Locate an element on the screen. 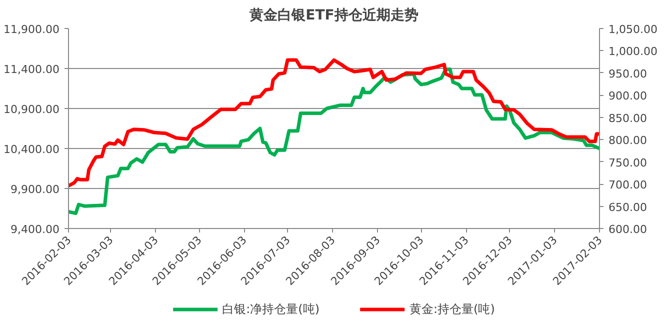  y-tick-label: 10,900.00 is located at coordinates (32, 109).